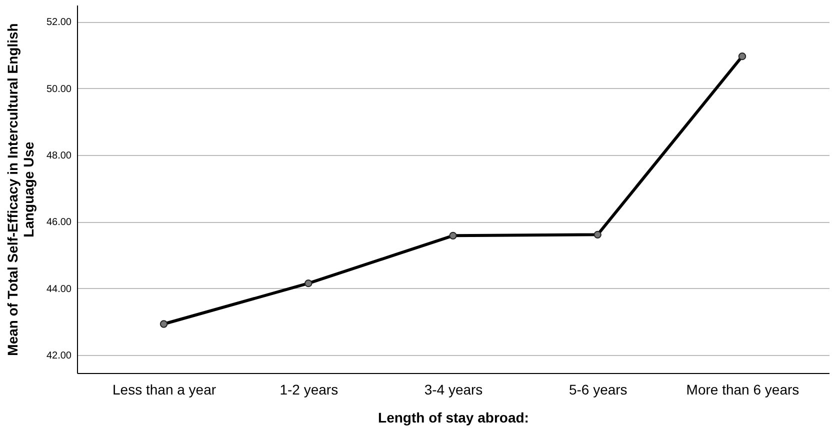  I want to click on x-tick-label: More than 6 years, so click(743, 390).